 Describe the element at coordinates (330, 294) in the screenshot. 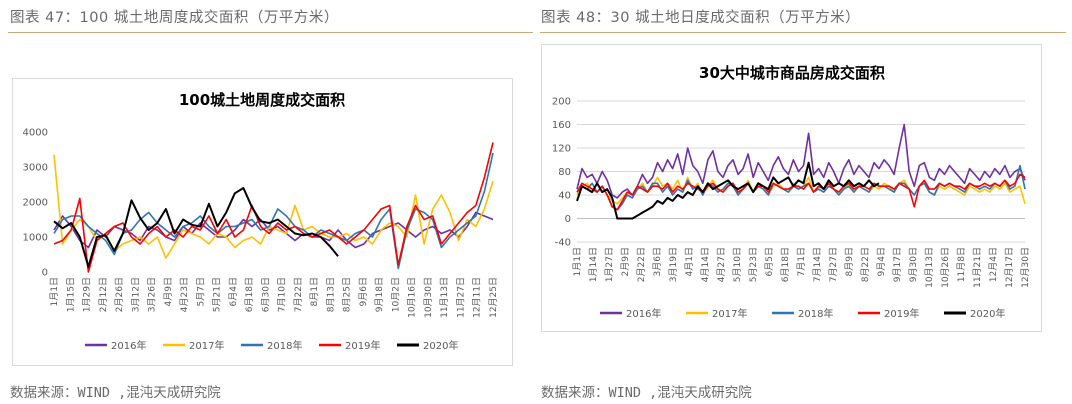

I see `x-tick-label: 8月13日` at that location.